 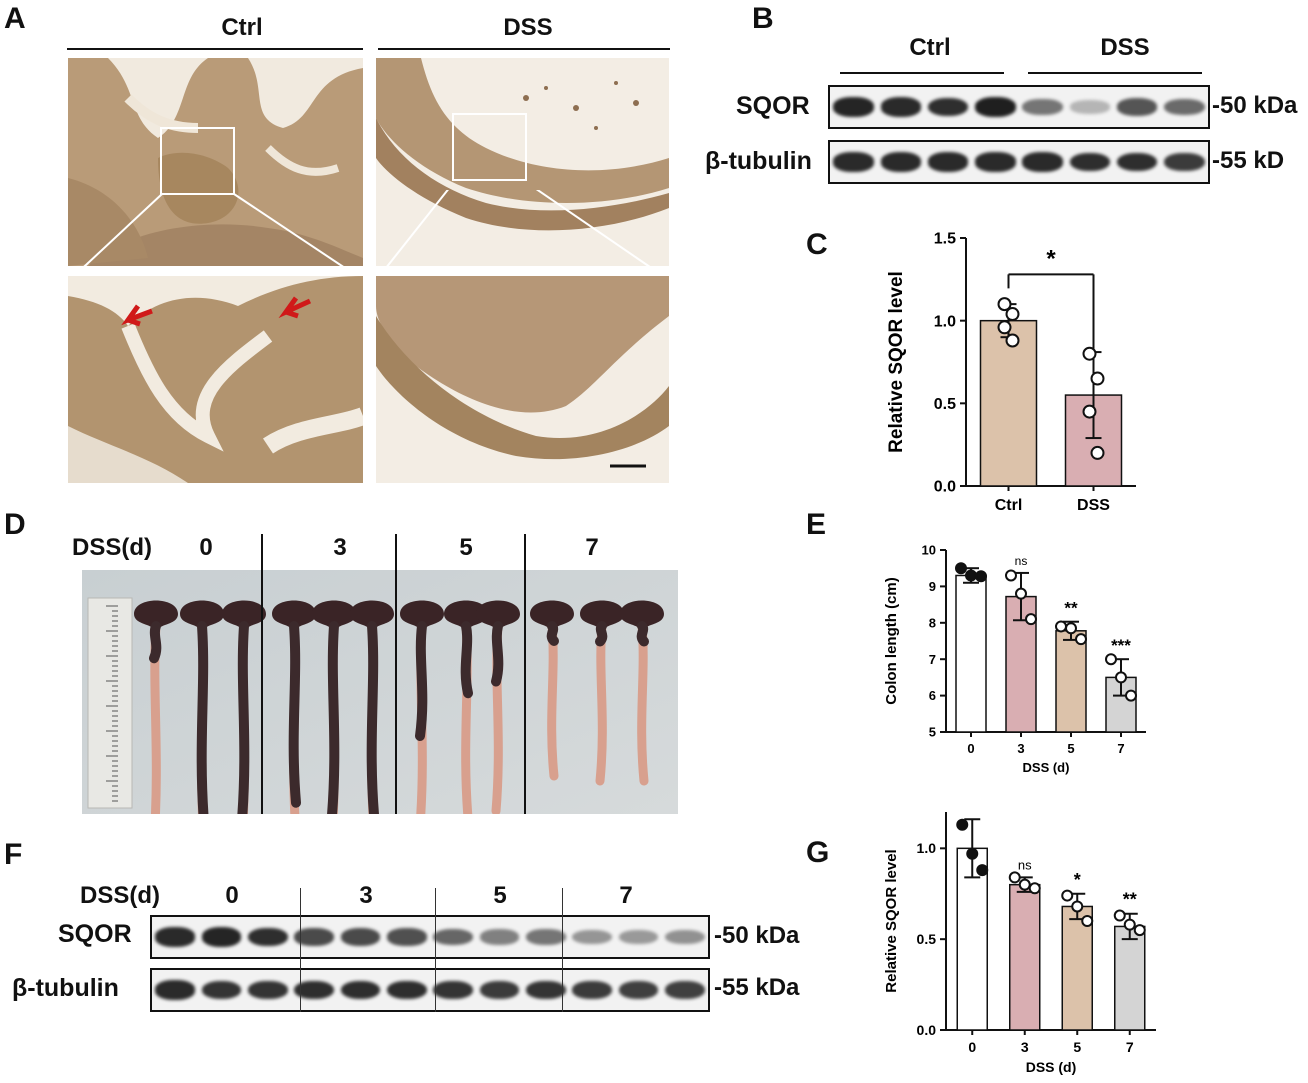 I want to click on panel-b-dss-underline, so click(x=1115, y=73).